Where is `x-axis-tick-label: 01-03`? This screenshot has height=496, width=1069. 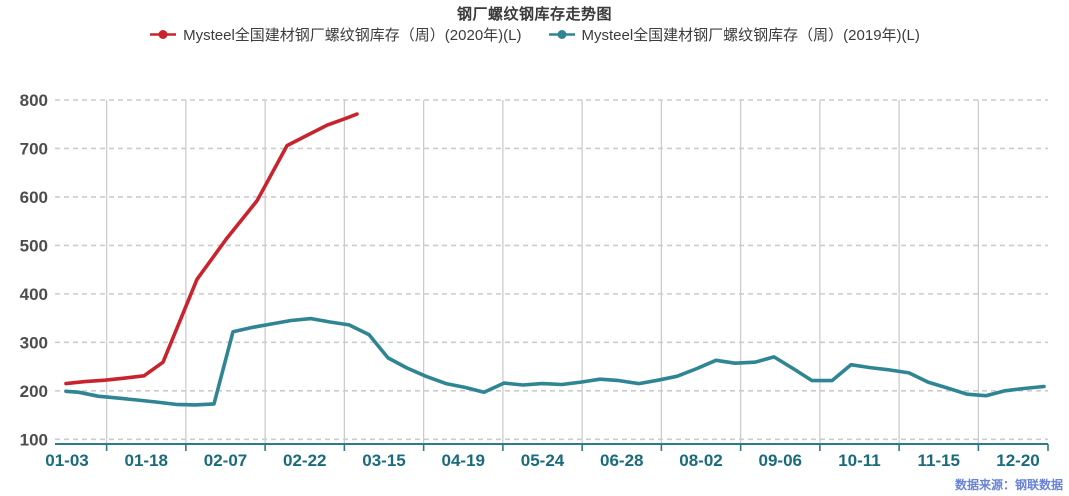
x-axis-tick-label: 01-03 is located at coordinates (66, 460).